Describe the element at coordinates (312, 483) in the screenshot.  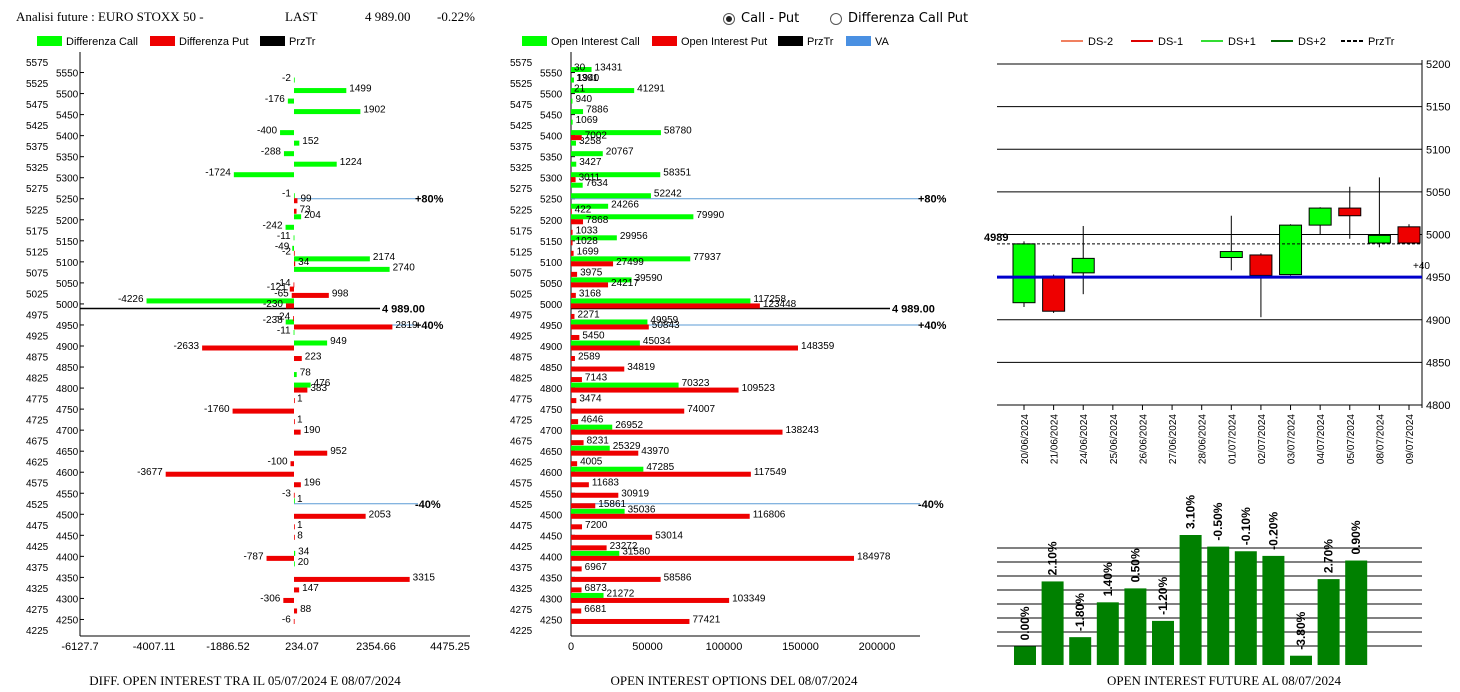
I see `diff-put-bar-label: 196` at that location.